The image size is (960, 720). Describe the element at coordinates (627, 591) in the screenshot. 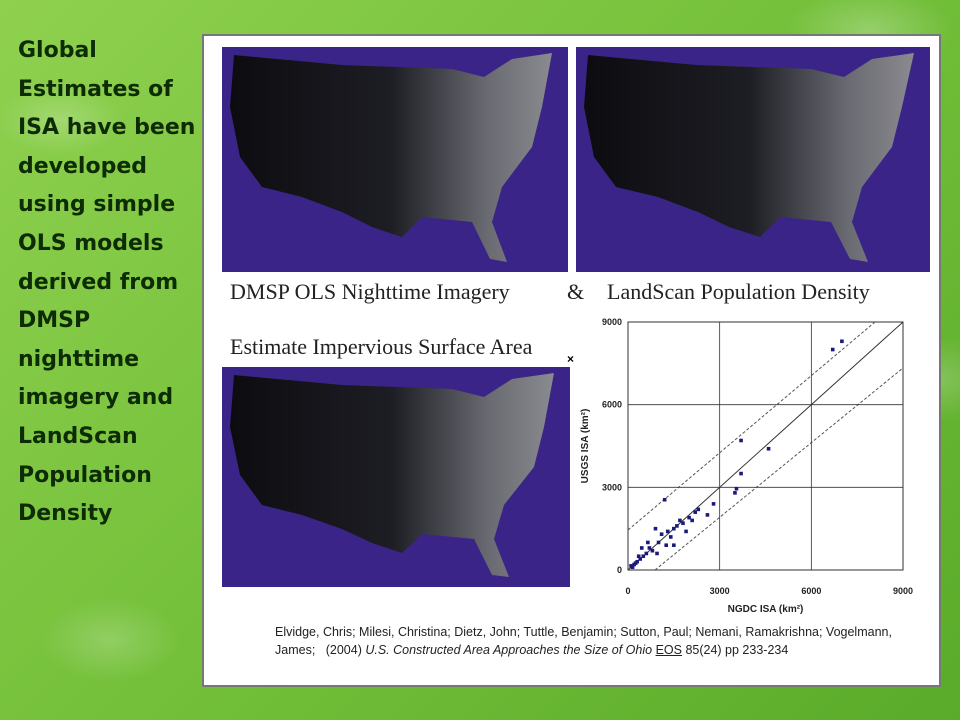

I see `x-tick-label: 0` at that location.